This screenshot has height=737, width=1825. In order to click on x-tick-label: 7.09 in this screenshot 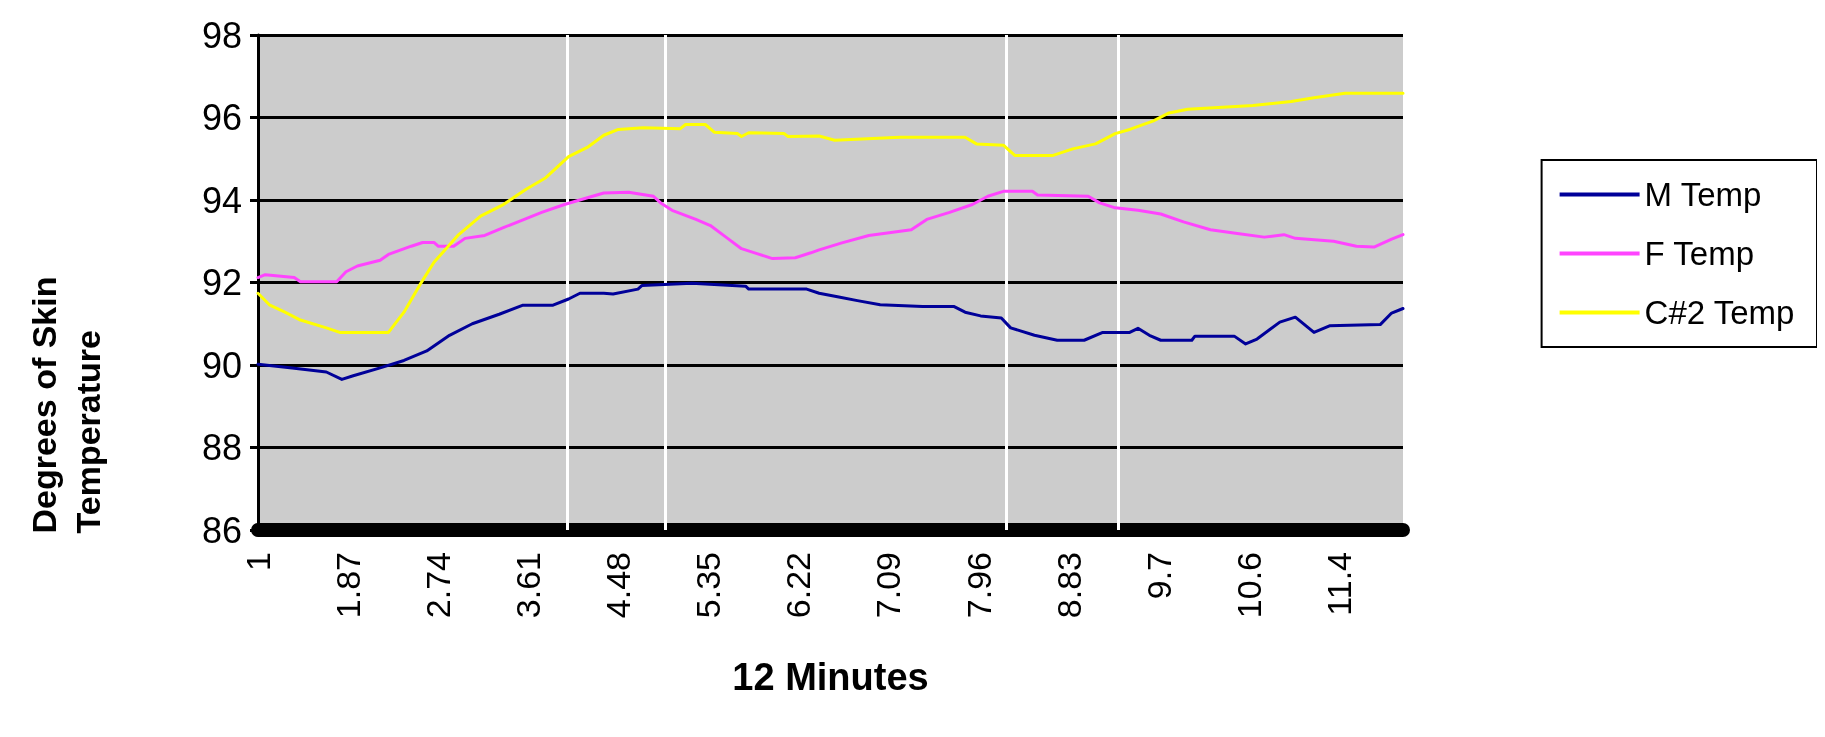, I will do `click(888, 585)`.